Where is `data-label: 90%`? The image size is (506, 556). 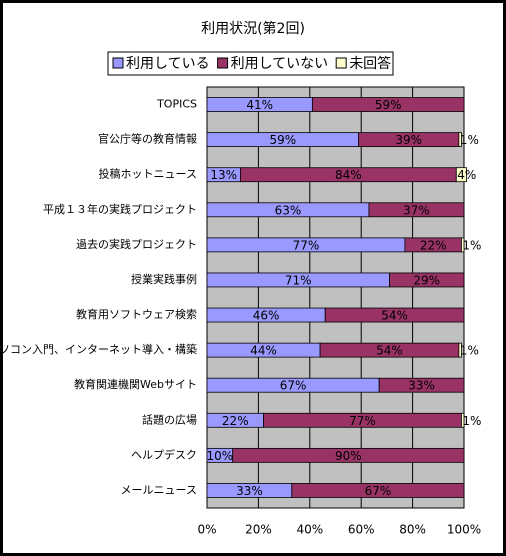 data-label: 90% is located at coordinates (348, 456).